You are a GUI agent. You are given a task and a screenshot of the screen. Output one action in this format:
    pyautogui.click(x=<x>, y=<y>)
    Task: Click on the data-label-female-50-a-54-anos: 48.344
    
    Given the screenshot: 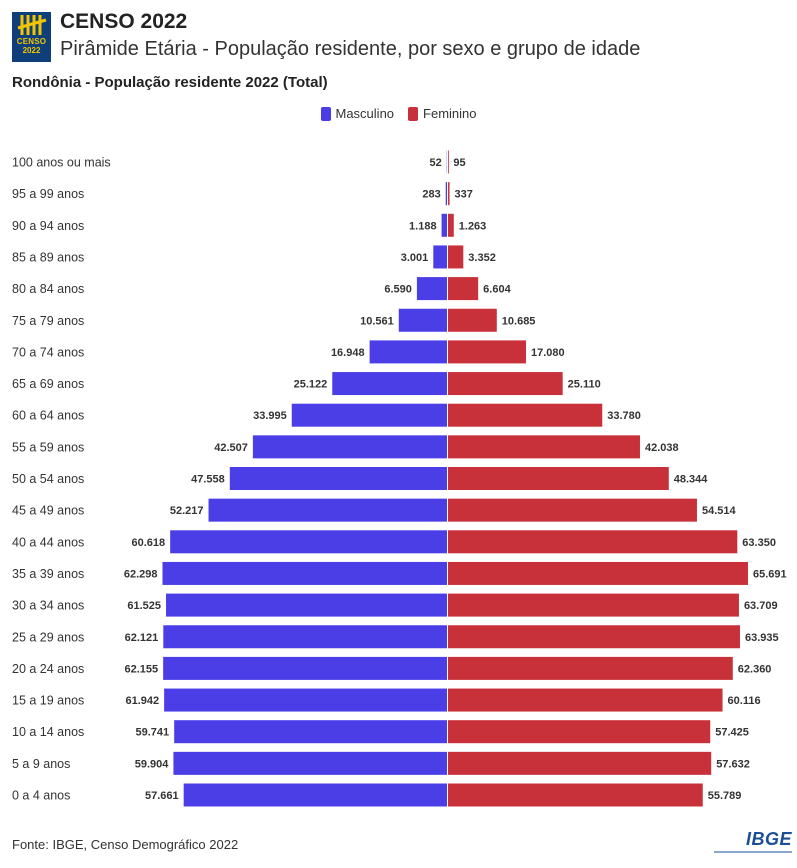 What is the action you would take?
    pyautogui.click(x=691, y=480)
    